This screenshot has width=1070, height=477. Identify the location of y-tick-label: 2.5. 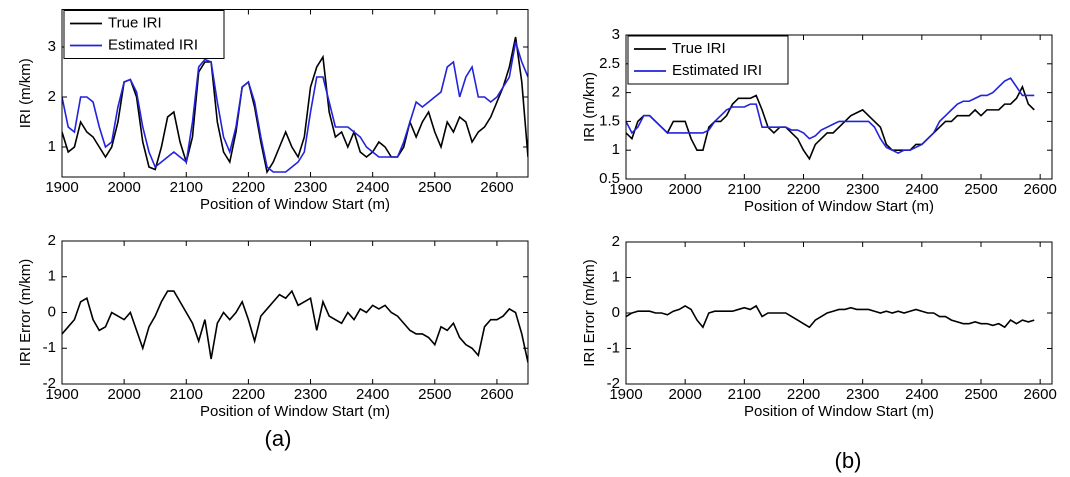
(609, 63).